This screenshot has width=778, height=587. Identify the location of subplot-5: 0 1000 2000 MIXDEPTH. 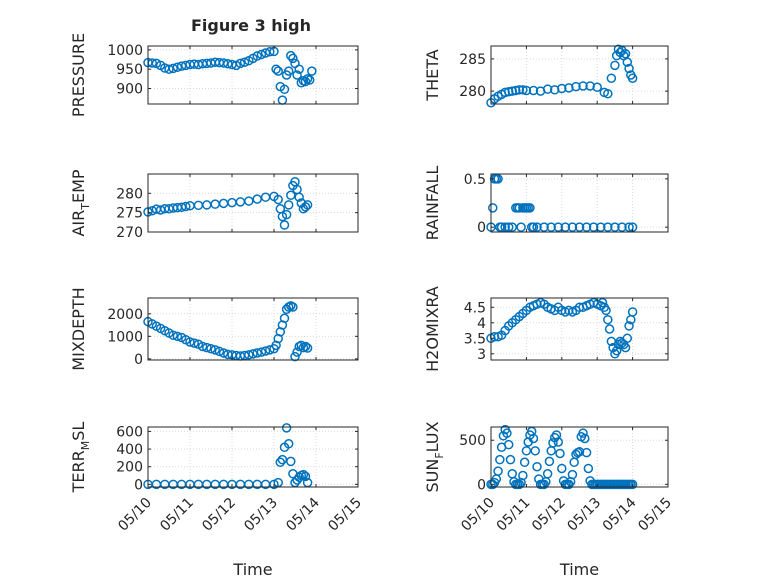
(214, 329).